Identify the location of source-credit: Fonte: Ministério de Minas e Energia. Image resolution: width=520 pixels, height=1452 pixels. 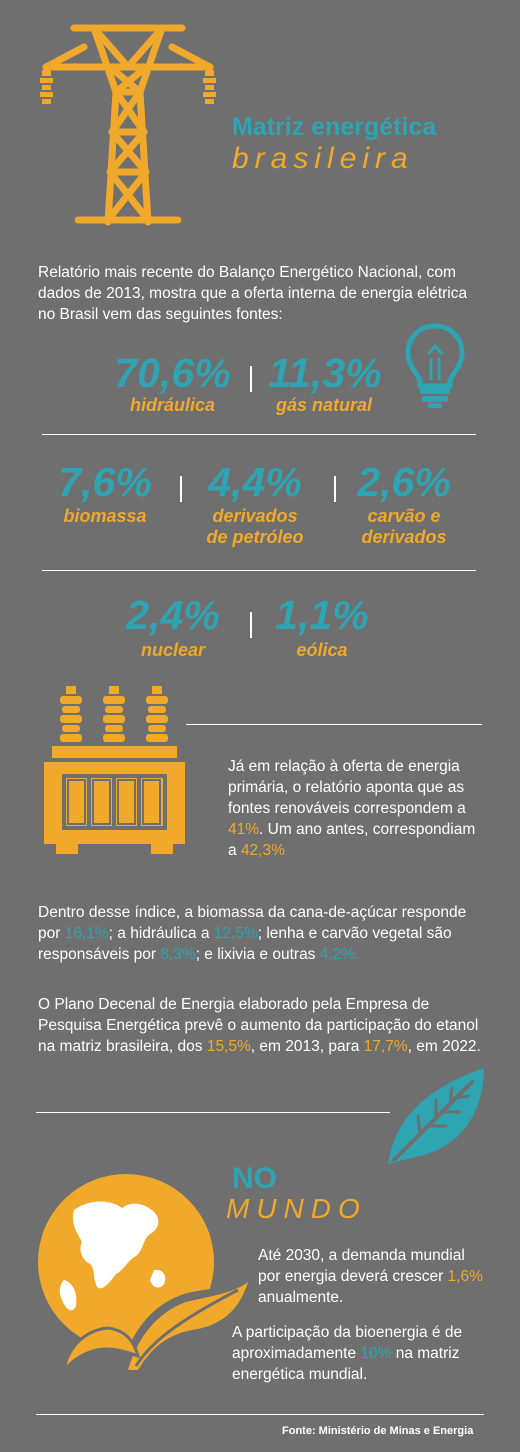
(378, 1431).